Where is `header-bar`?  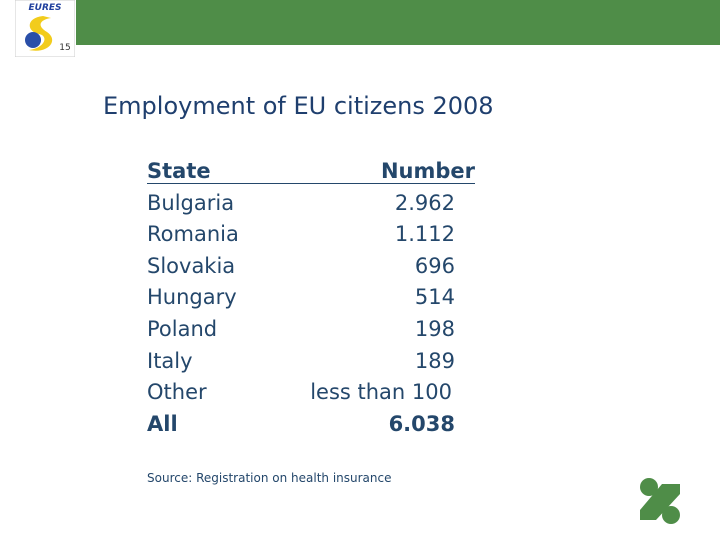
header-bar is located at coordinates (398, 22).